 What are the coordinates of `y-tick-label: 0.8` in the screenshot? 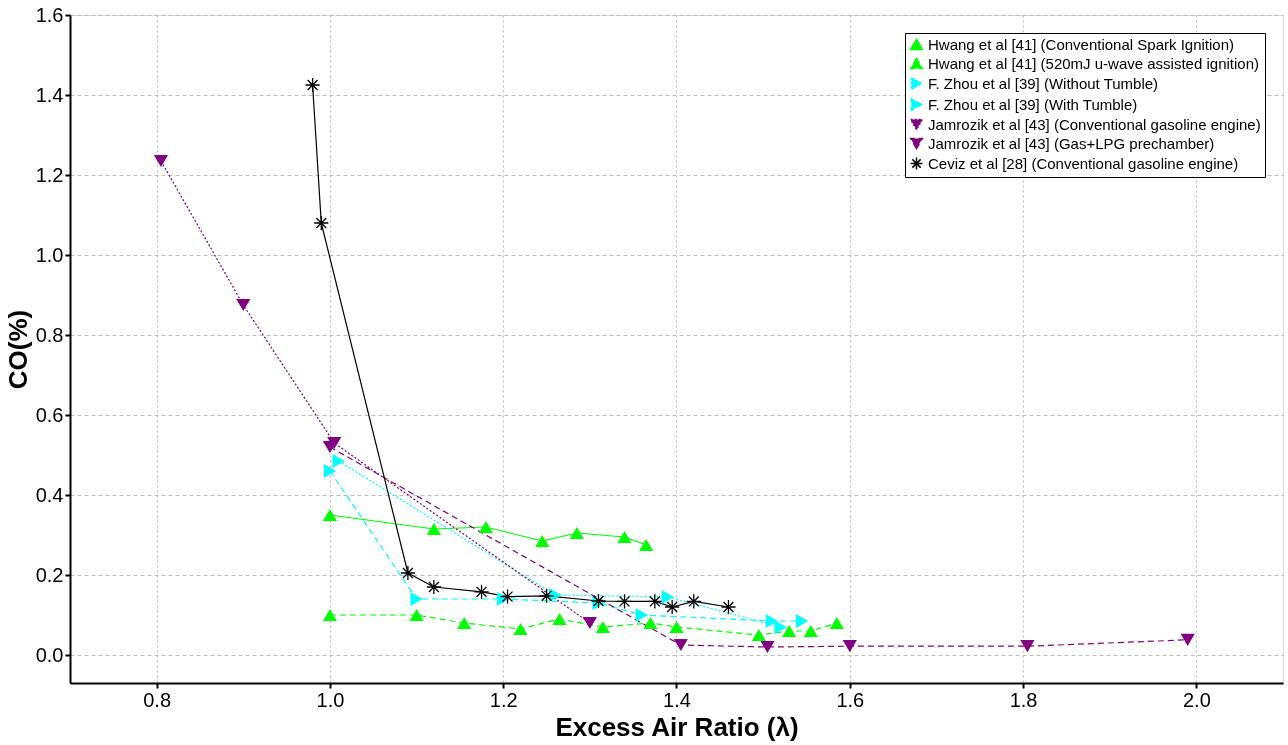 It's located at (49, 334).